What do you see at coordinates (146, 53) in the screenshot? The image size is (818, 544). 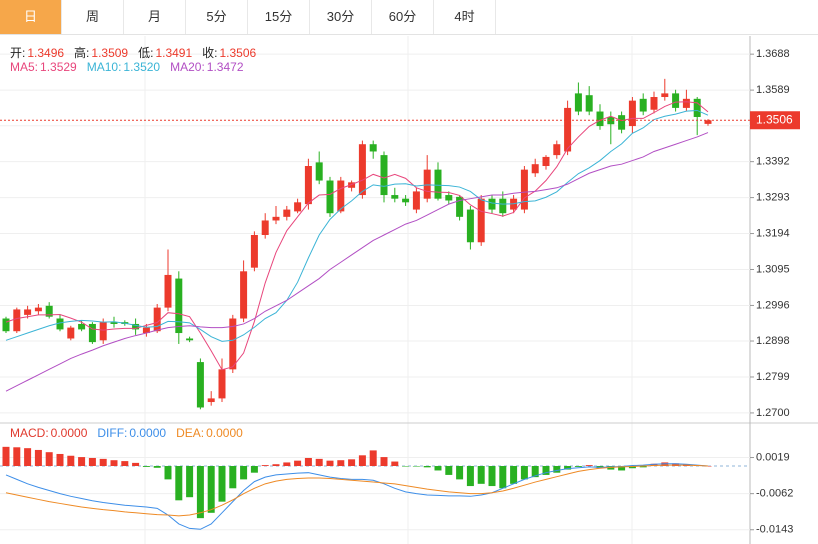 I see `info-label: 低:` at bounding box center [146, 53].